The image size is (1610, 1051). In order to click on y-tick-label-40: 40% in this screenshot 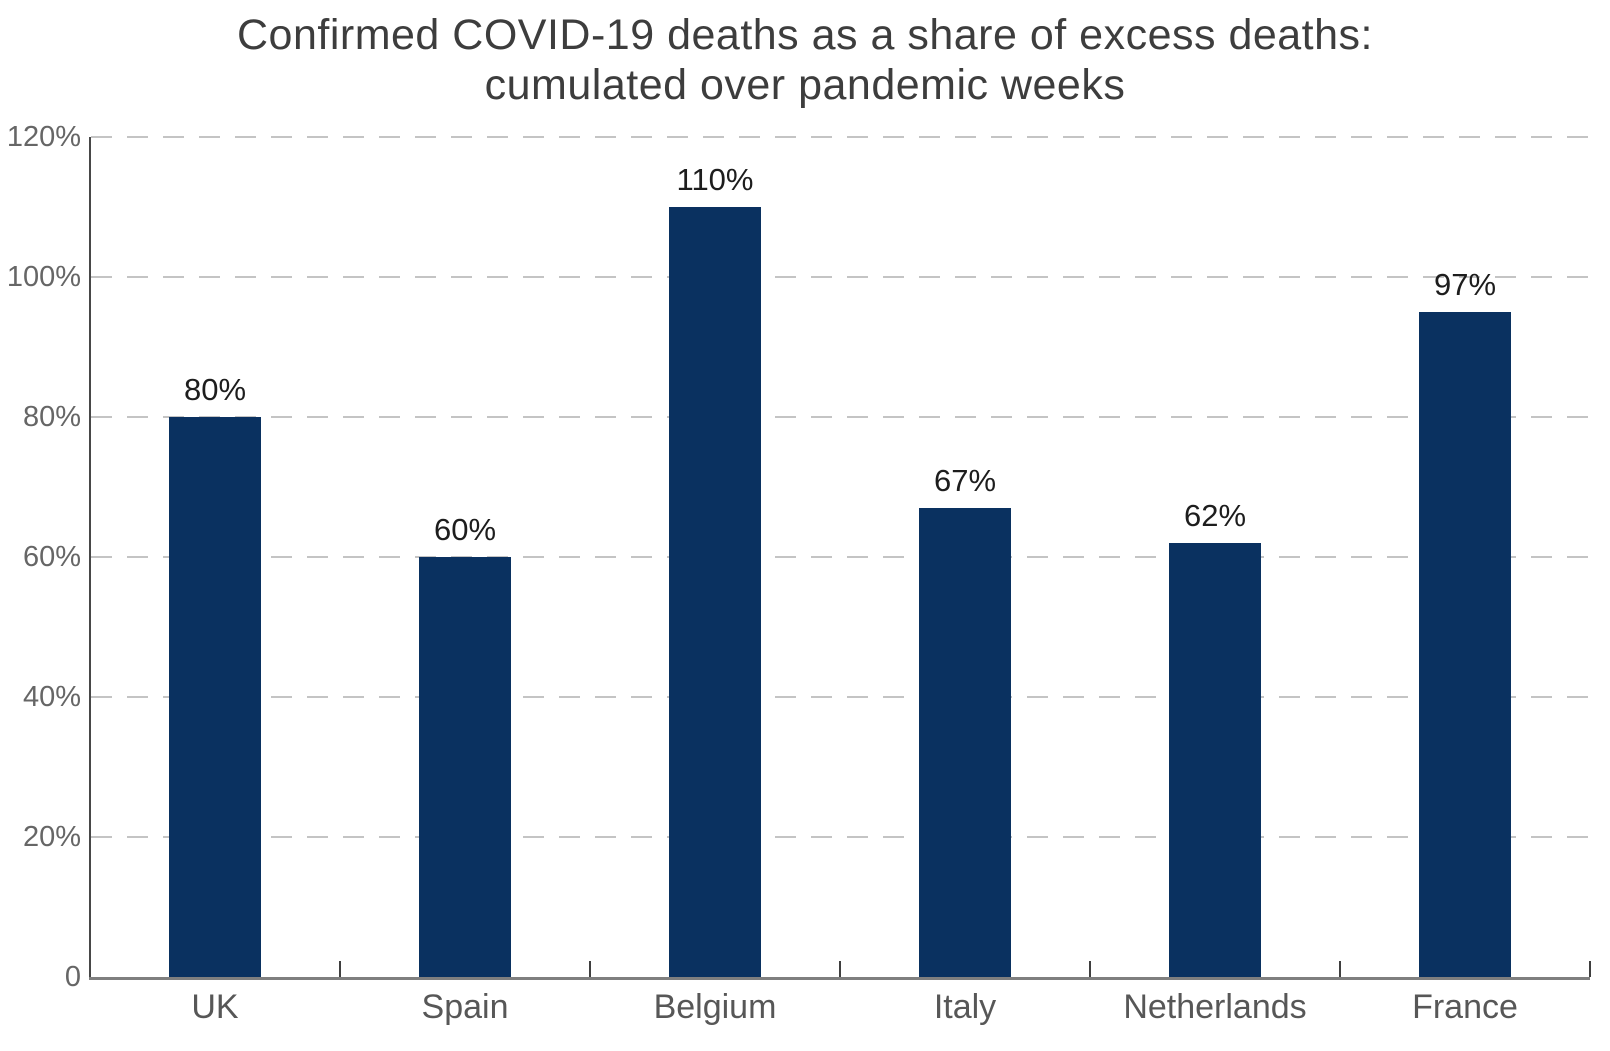, I will do `click(51, 697)`.